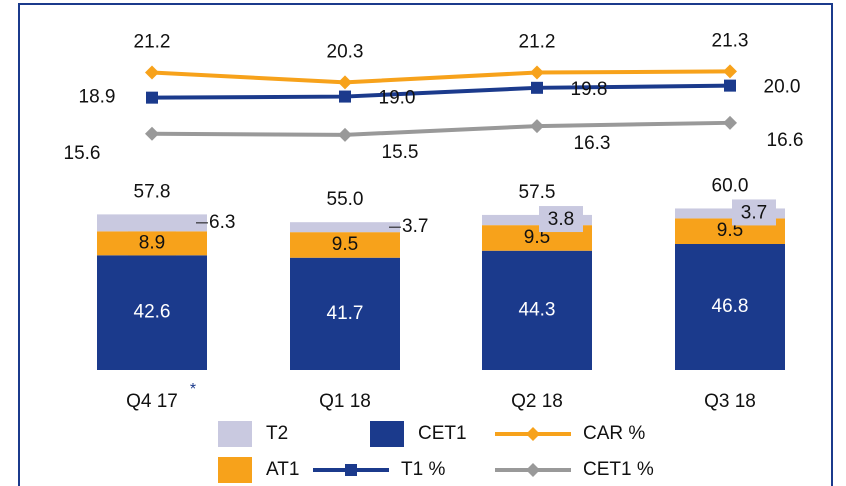 The height and width of the screenshot is (486, 846). What do you see at coordinates (785, 140) in the screenshot?
I see `value-label: 16.6` at bounding box center [785, 140].